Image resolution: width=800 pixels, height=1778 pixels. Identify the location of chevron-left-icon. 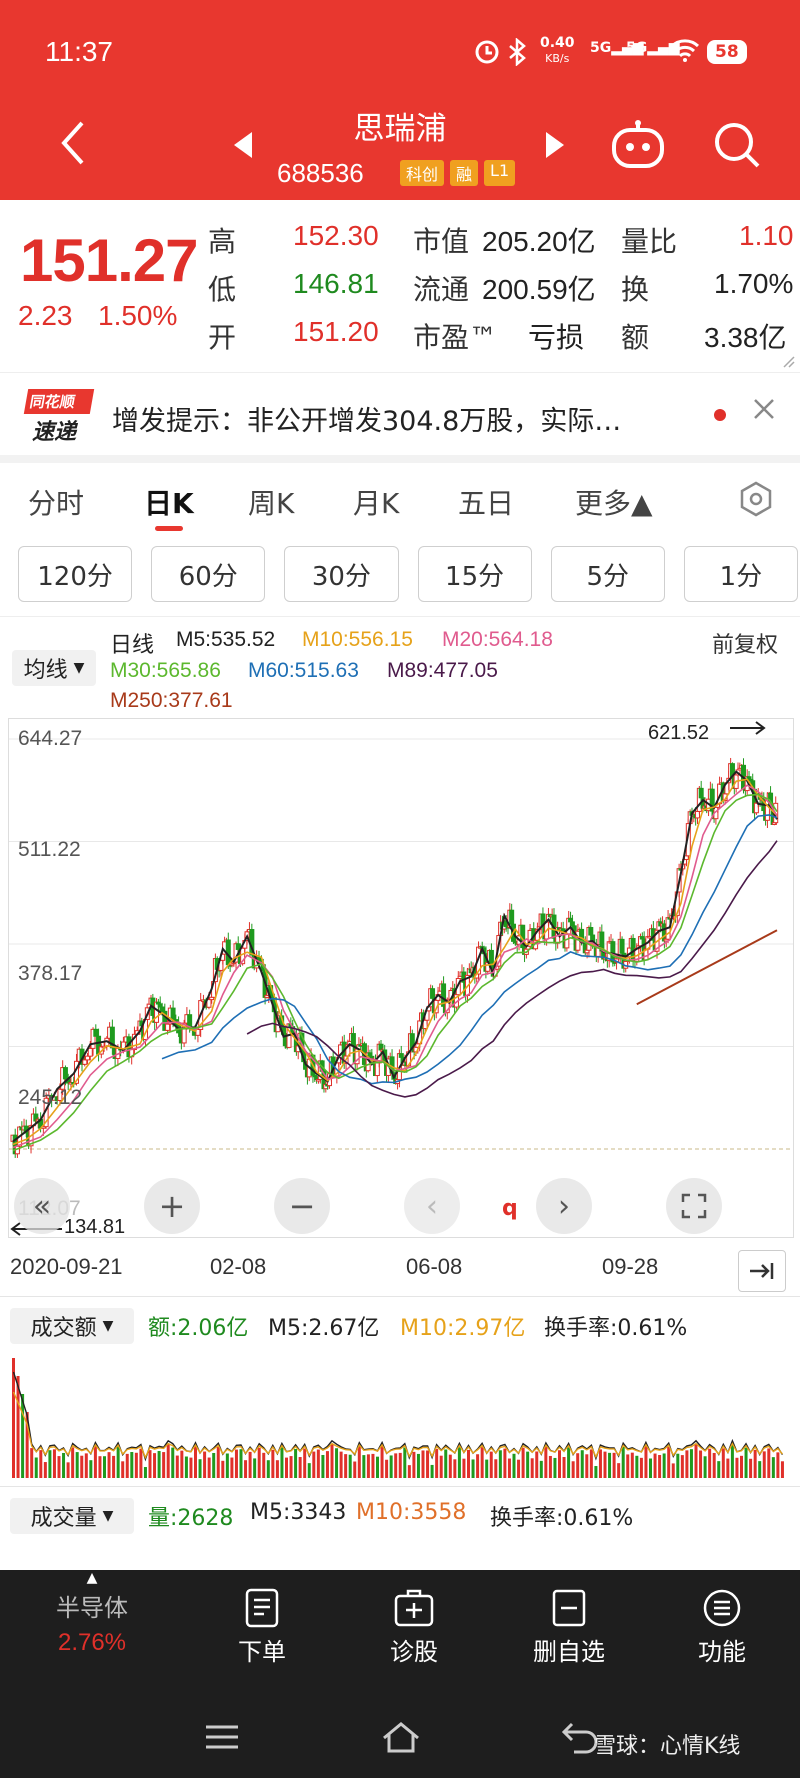
(72, 143).